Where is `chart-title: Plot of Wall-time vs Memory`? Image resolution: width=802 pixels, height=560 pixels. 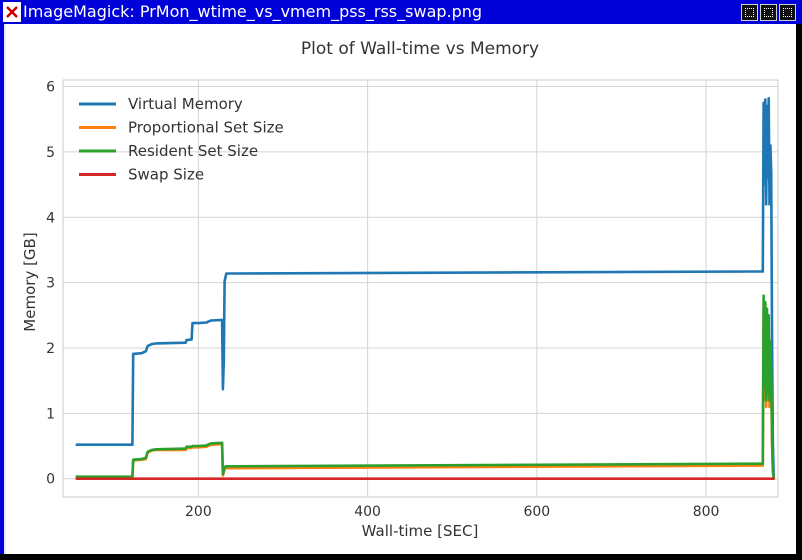
chart-title: Plot of Wall-time vs Memory is located at coordinates (420, 49).